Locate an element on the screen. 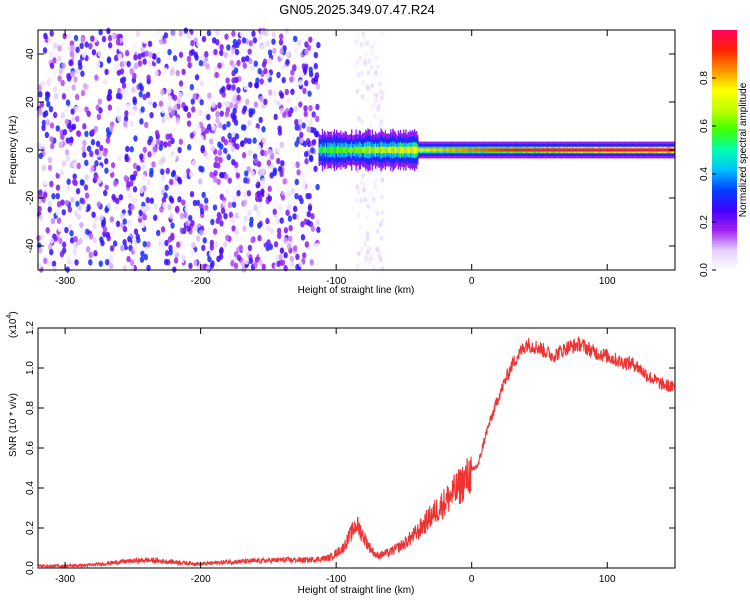 This screenshot has width=750, height=600. y-tick-label: 0.4 is located at coordinates (30, 488).